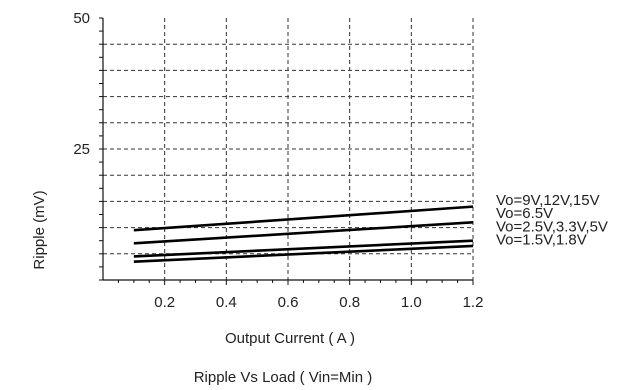 This screenshot has height=390, width=628. Describe the element at coordinates (283, 377) in the screenshot. I see `chart-title: Ripple Vs Load ( Vin=Min )` at that location.